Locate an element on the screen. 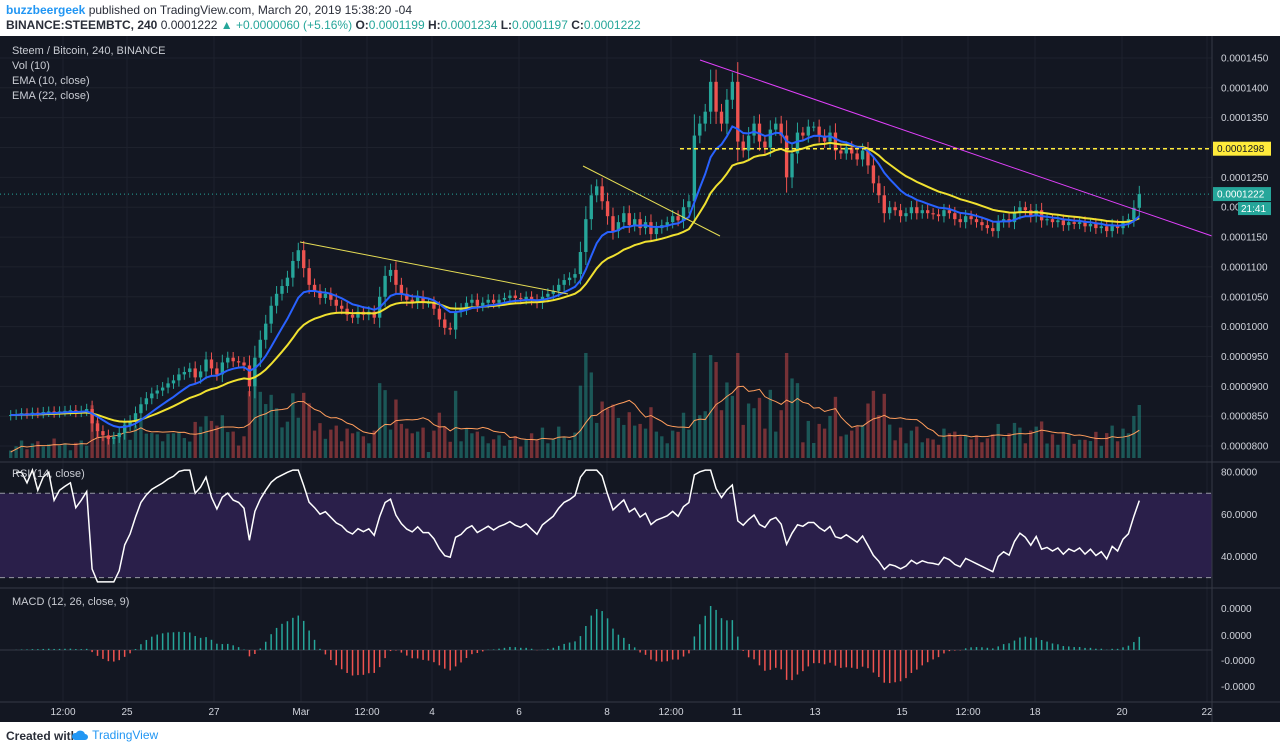 The image size is (1280, 750). ema22-legend: EMA (22, close) is located at coordinates (51, 96).